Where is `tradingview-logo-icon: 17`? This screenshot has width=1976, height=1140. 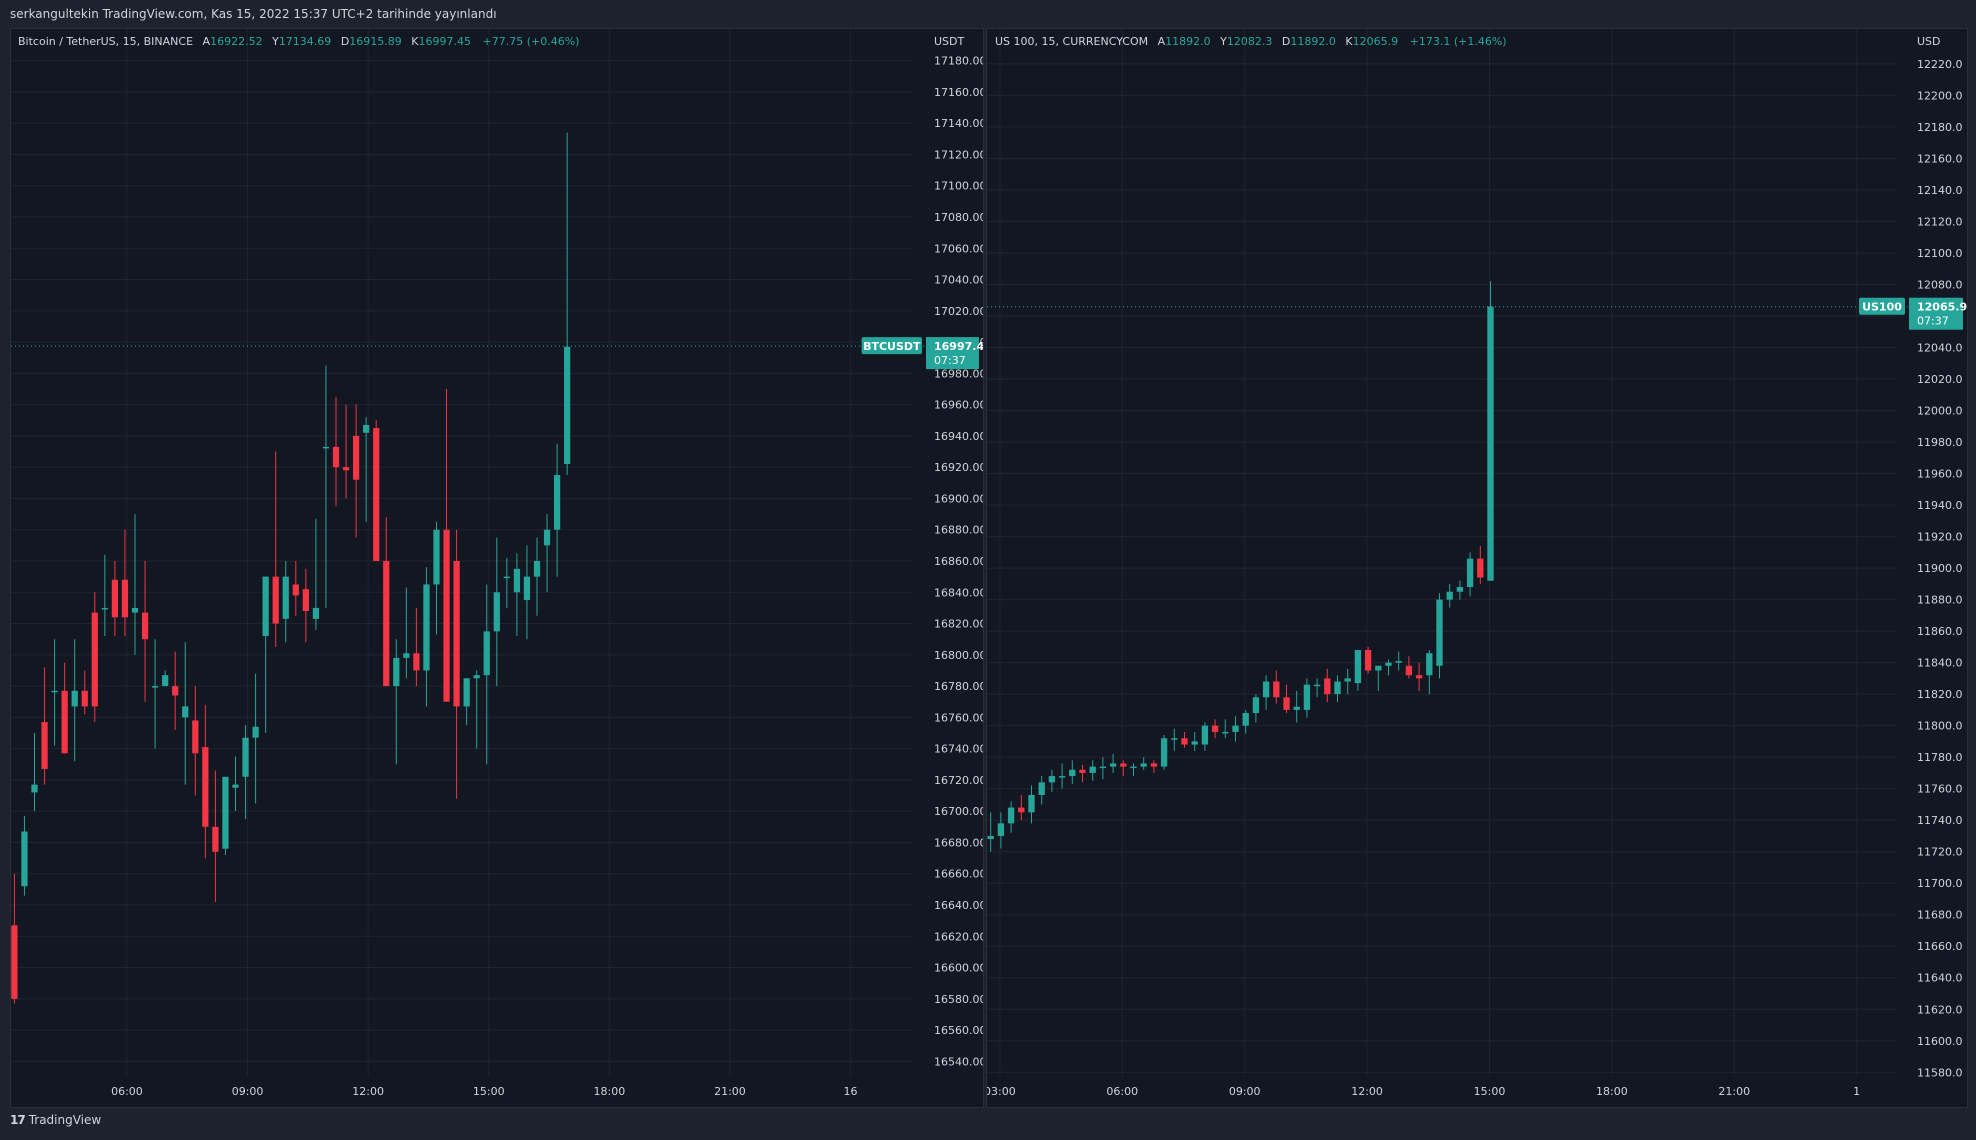
tradingview-logo-icon: 17 is located at coordinates (18, 1120).